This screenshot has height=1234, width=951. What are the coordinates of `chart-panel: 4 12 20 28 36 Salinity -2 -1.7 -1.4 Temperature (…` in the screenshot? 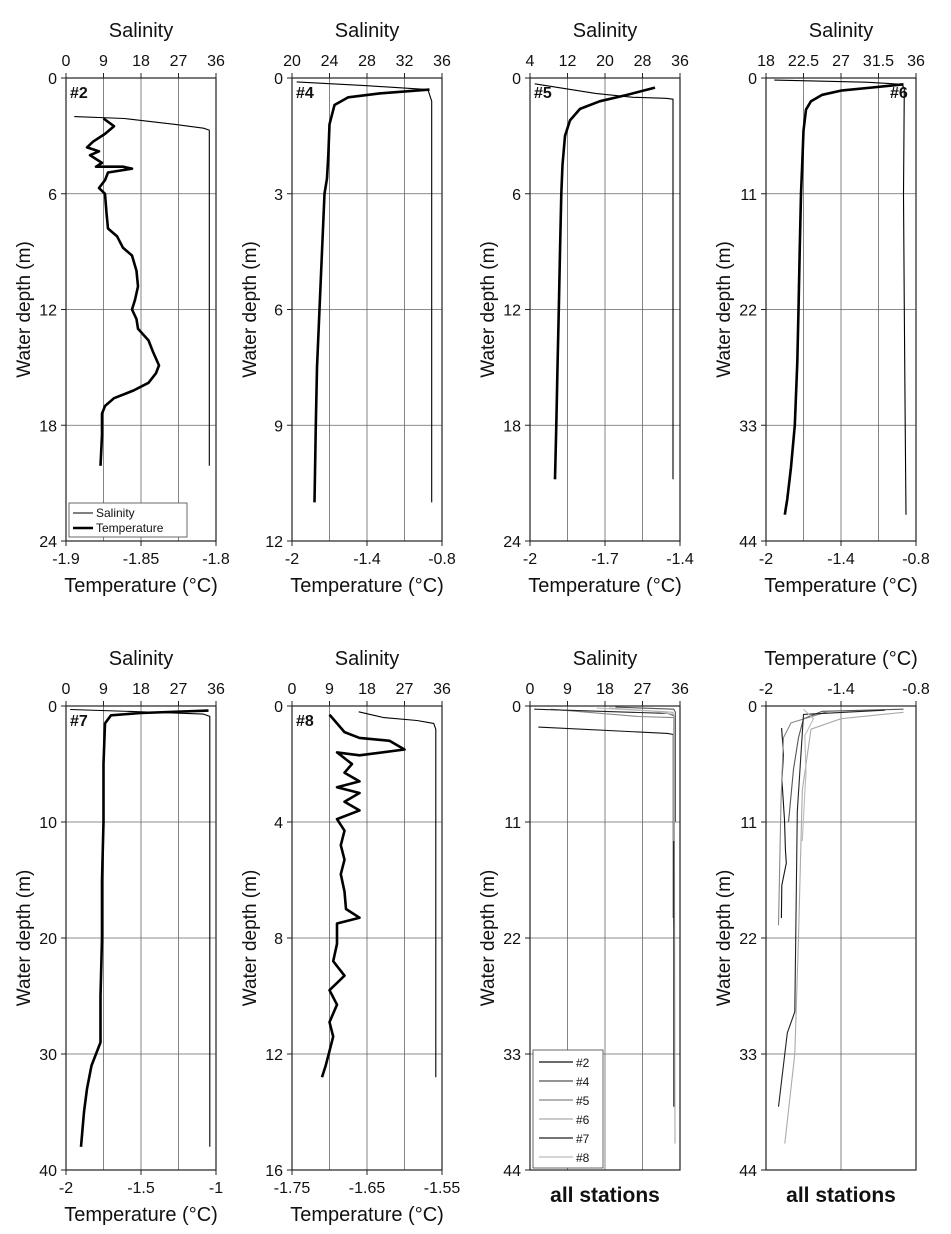 It's located at (586, 308).